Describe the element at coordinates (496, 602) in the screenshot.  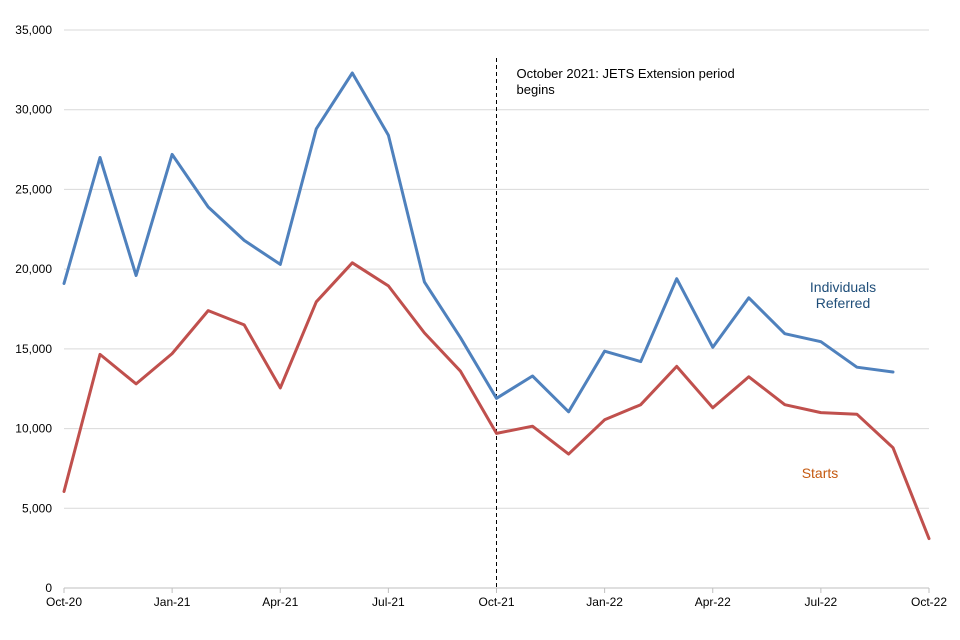
I see `x-tick-label: Oct-21` at that location.